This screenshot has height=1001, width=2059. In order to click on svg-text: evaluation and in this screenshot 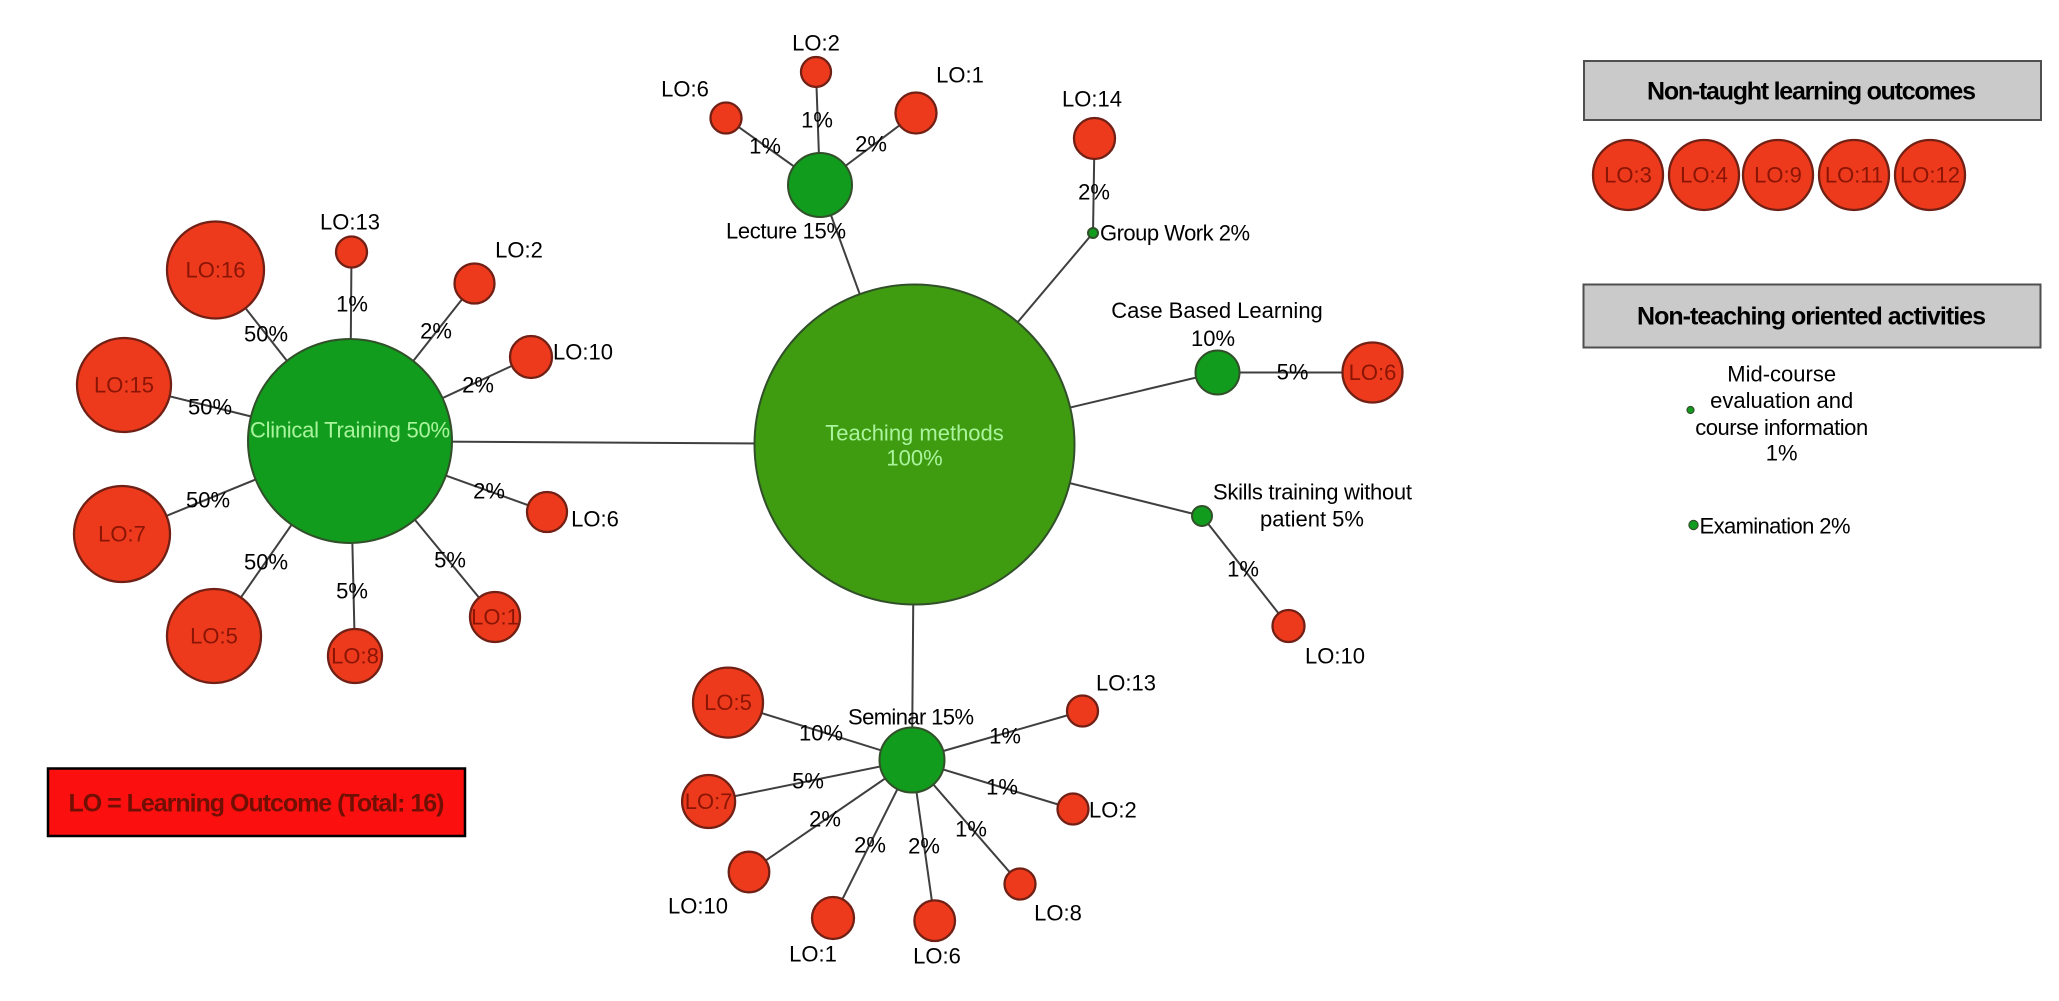, I will do `click(1781, 400)`.